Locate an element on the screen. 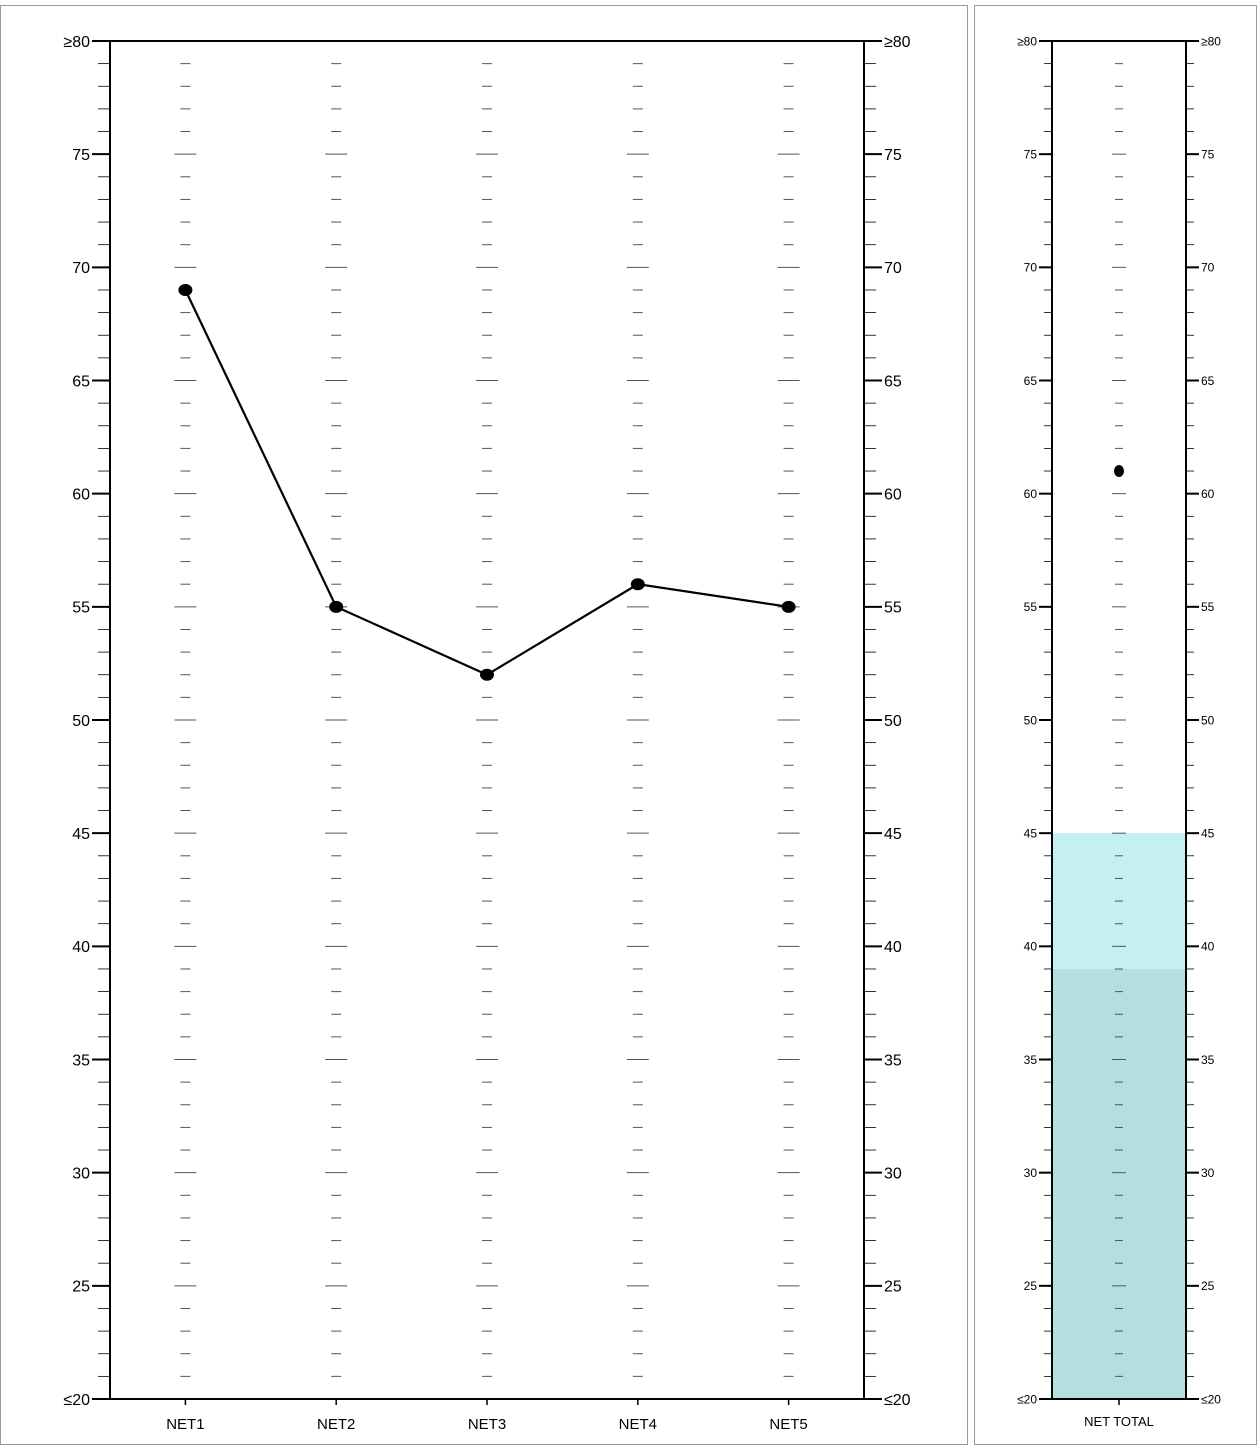 This screenshot has height=1445, width=1257. data-point-net3 is located at coordinates (487, 674).